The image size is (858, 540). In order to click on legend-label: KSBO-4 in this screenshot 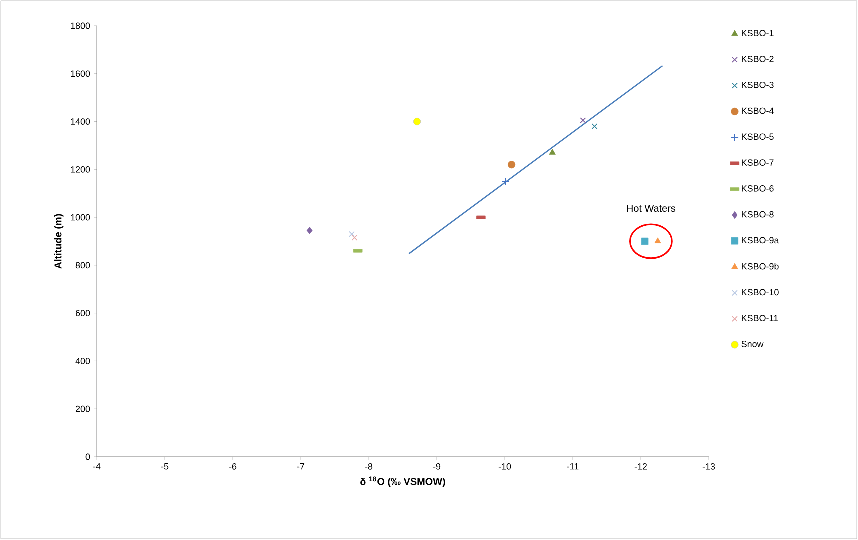, I will do `click(758, 111)`.